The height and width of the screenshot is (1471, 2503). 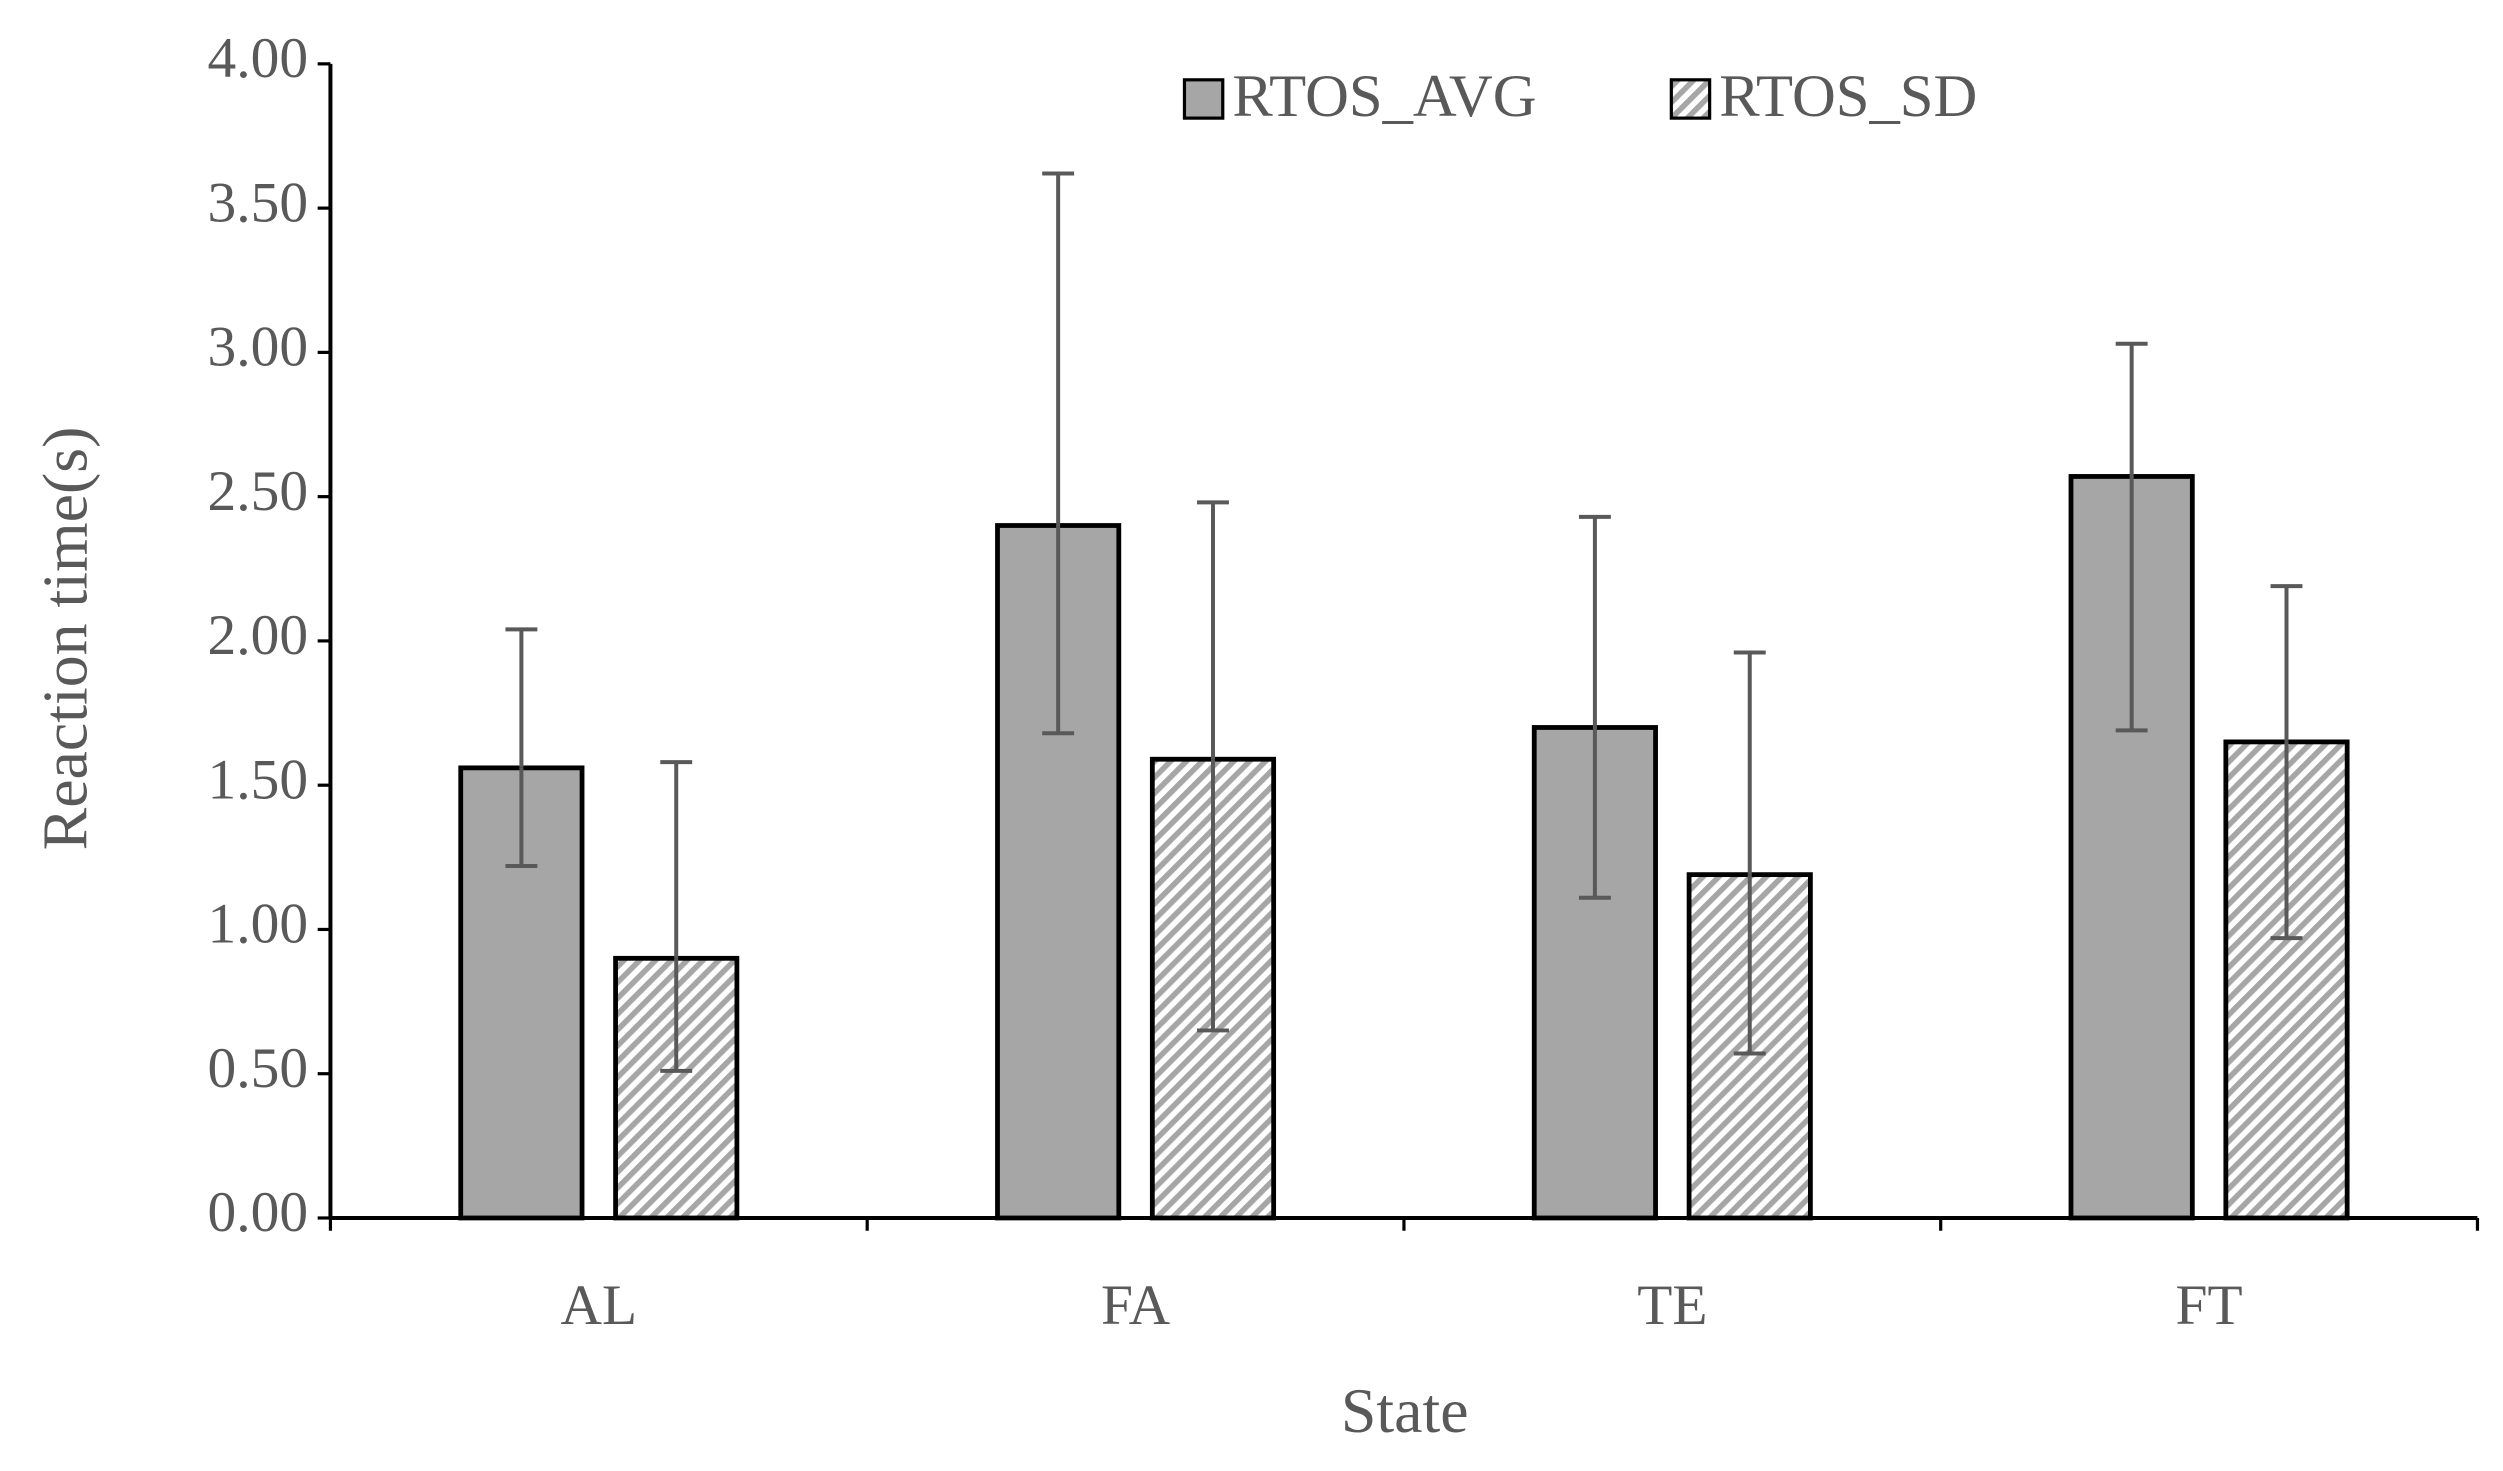 I want to click on y-tick-label: 3.00, so click(x=258, y=347).